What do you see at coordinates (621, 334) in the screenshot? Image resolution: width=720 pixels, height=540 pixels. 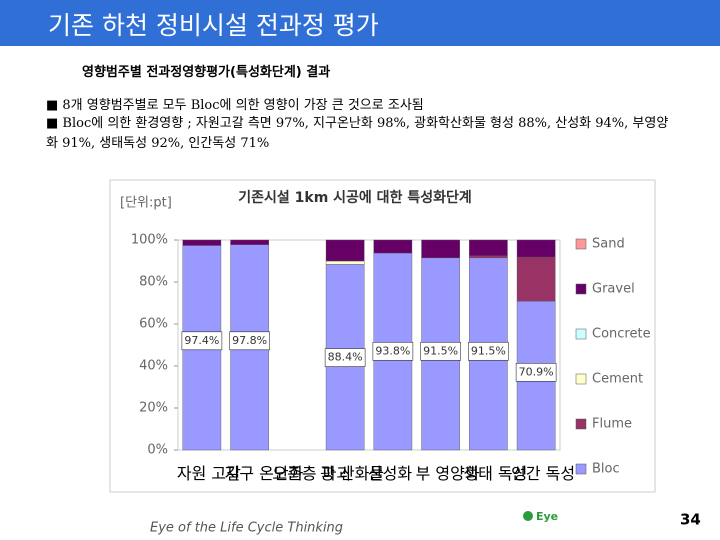 I see `legend-label: Concrete` at bounding box center [621, 334].